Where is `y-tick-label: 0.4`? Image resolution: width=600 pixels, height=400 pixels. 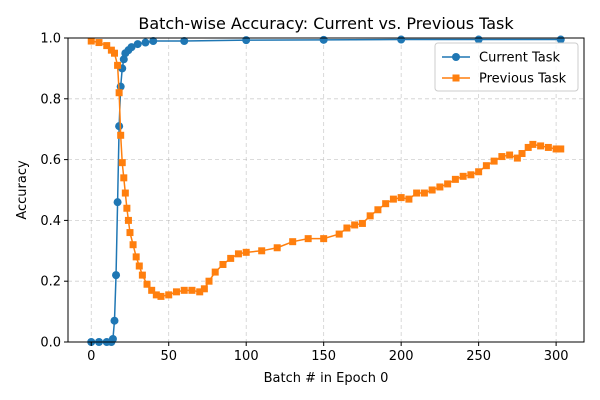
y-tick-label: 0.4 is located at coordinates (50, 221).